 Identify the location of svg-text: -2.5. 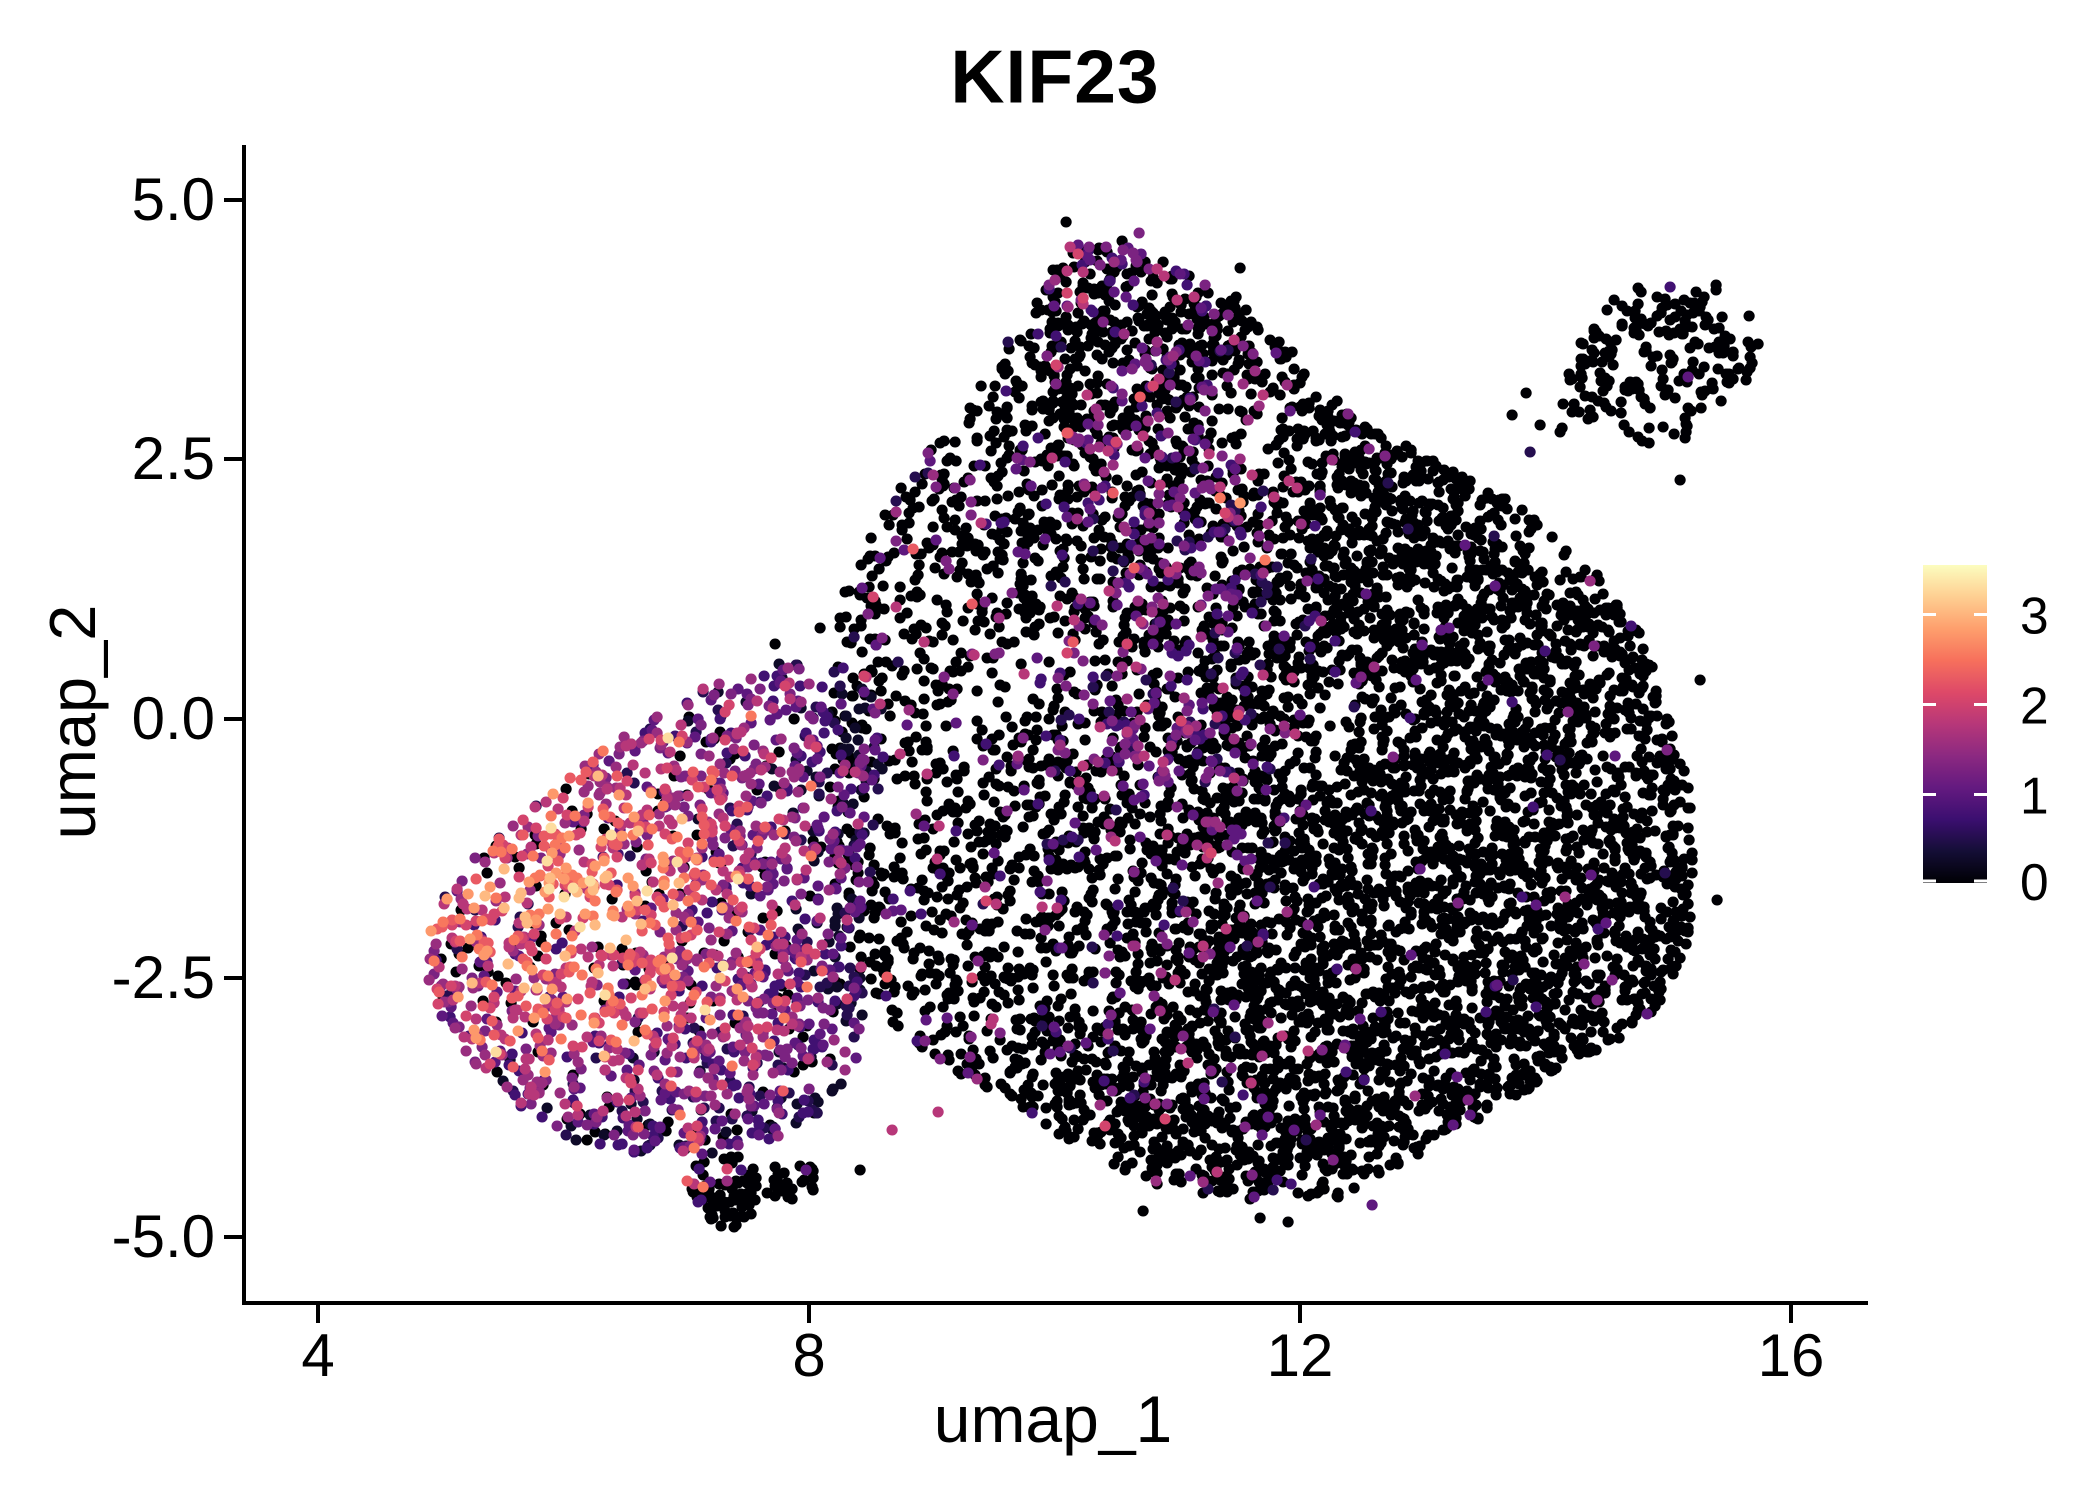
(163, 977).